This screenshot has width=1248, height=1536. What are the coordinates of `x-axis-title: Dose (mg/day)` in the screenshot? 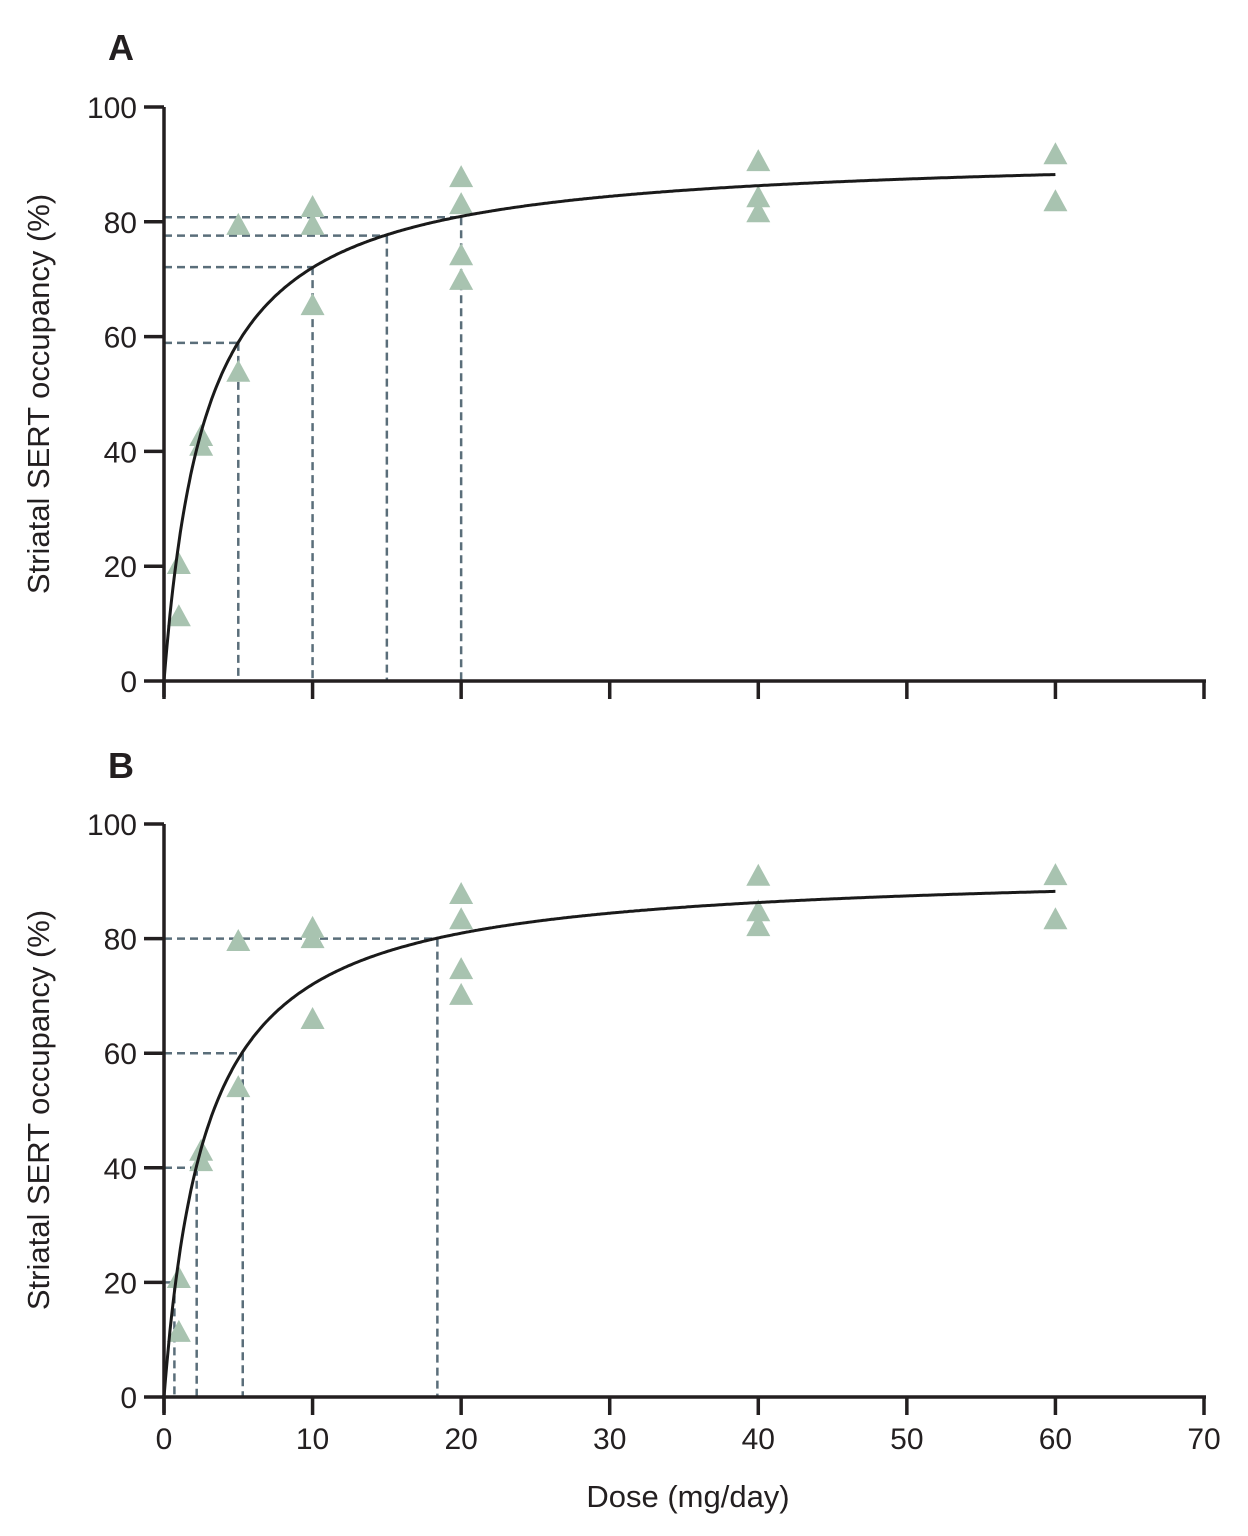 It's located at (687, 1496).